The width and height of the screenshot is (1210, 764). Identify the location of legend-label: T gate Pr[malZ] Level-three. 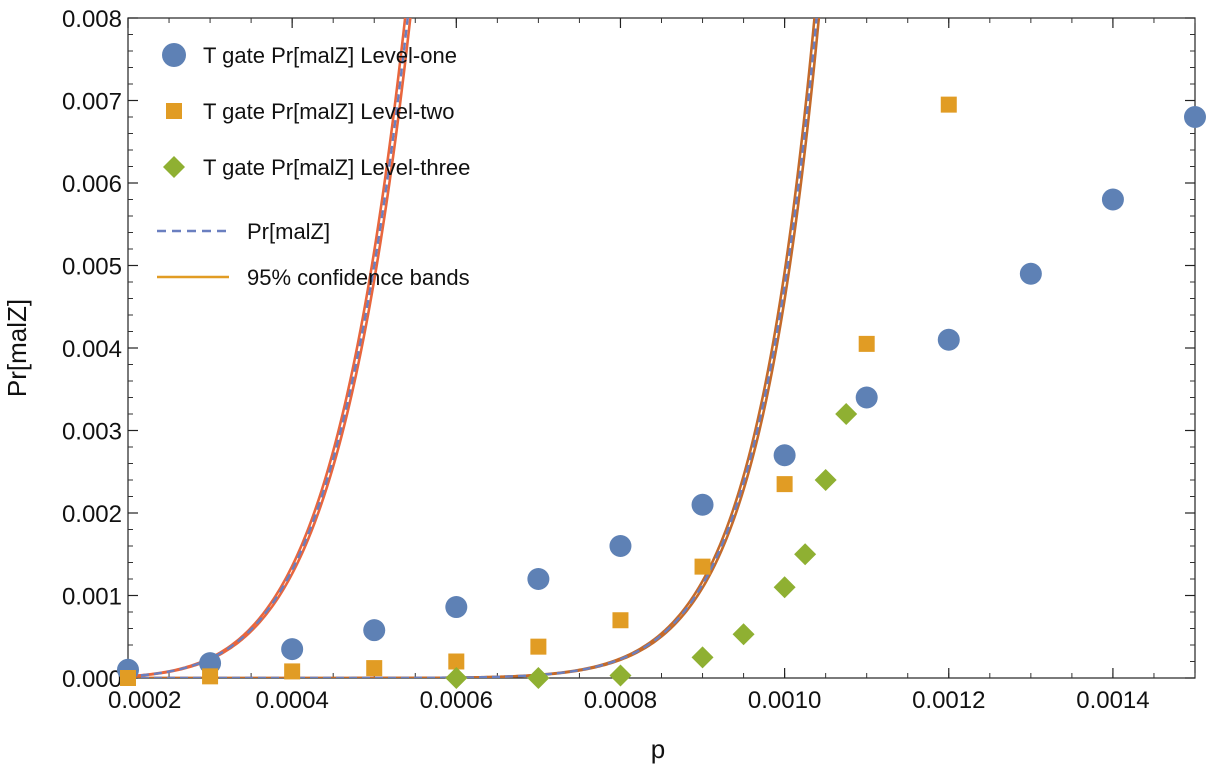
(336, 167).